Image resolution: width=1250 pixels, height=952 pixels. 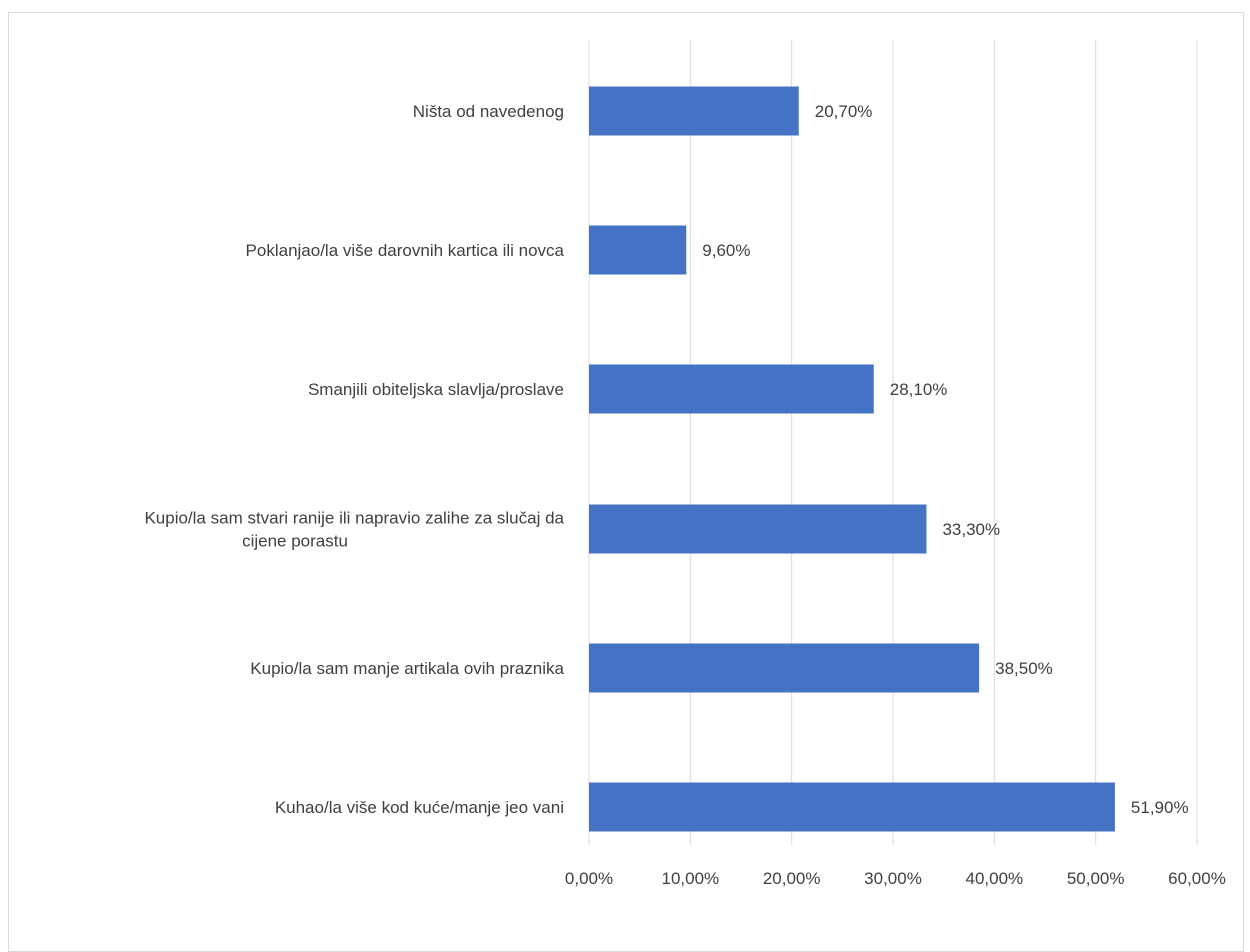 What do you see at coordinates (690, 878) in the screenshot?
I see `x-tick-label: 10,00%` at bounding box center [690, 878].